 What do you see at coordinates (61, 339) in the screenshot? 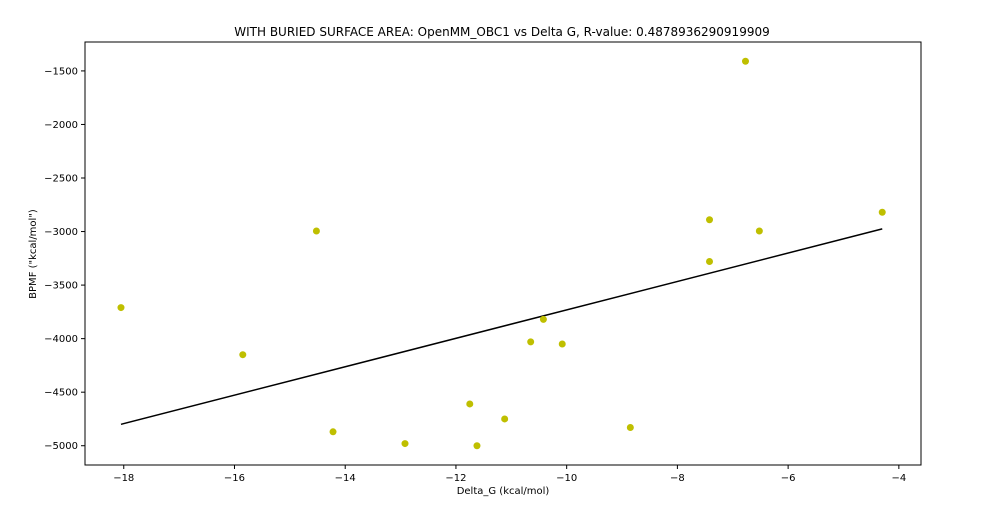
I see `y-tick-label: −4000` at bounding box center [61, 339].